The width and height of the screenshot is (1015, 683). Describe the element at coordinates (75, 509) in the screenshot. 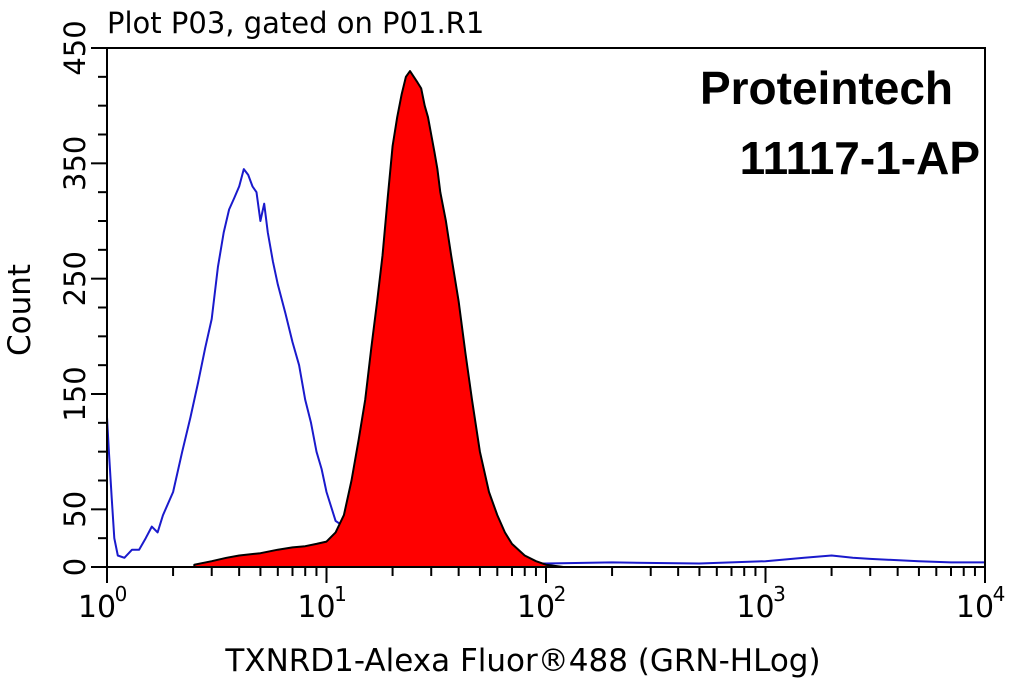

I see `y-tick-label: 50` at that location.